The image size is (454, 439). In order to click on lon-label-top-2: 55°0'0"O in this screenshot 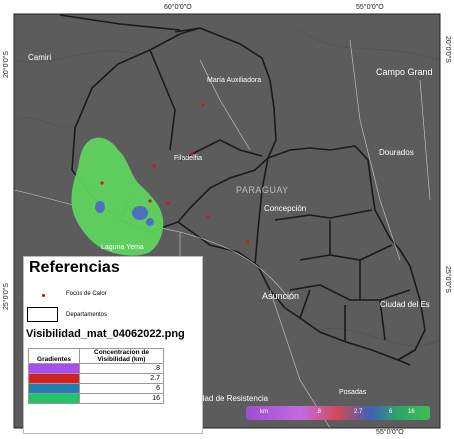, I will do `click(370, 7)`.